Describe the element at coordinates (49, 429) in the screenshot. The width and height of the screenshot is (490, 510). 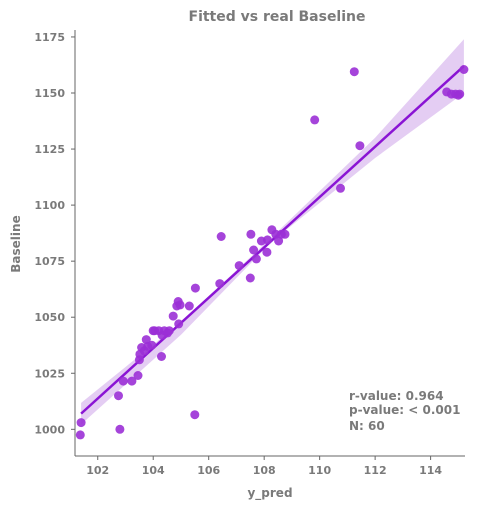
I see `y-tick-label: 1000` at that location.